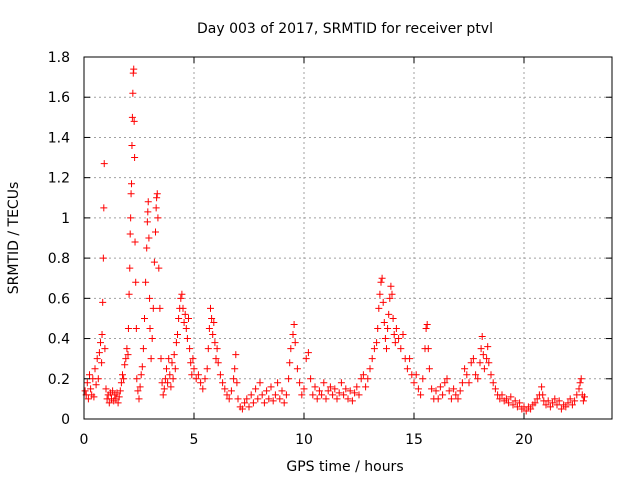 The height and width of the screenshot is (480, 640). Describe the element at coordinates (59, 58) in the screenshot. I see `y-tick-label: 1.8` at that location.